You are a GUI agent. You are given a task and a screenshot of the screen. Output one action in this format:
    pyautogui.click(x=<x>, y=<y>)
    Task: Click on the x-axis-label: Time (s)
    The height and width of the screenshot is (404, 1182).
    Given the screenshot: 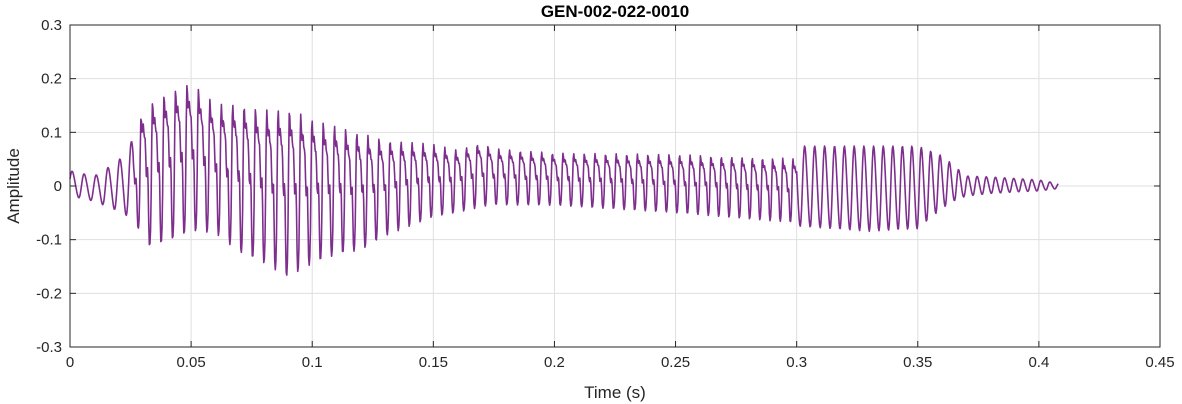 What is the action you would take?
    pyautogui.click(x=615, y=392)
    